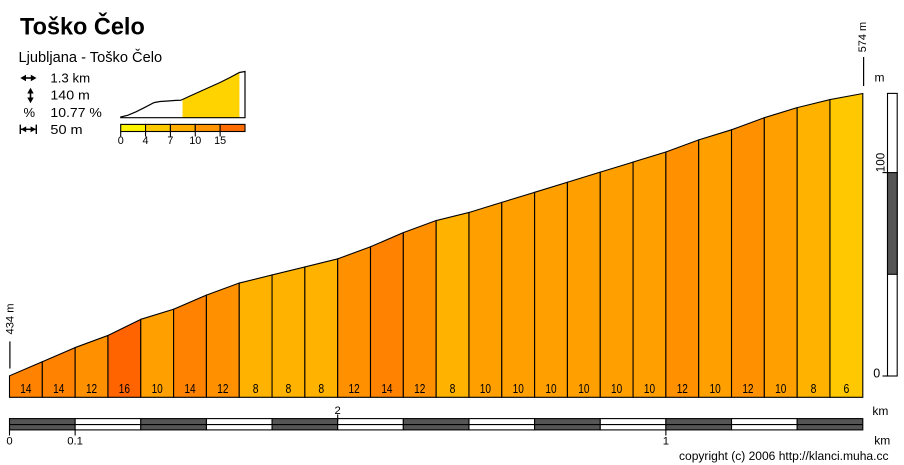 The width and height of the screenshot is (904, 465). Describe the element at coordinates (666, 442) in the screenshot. I see `svg-text: 1` at that location.